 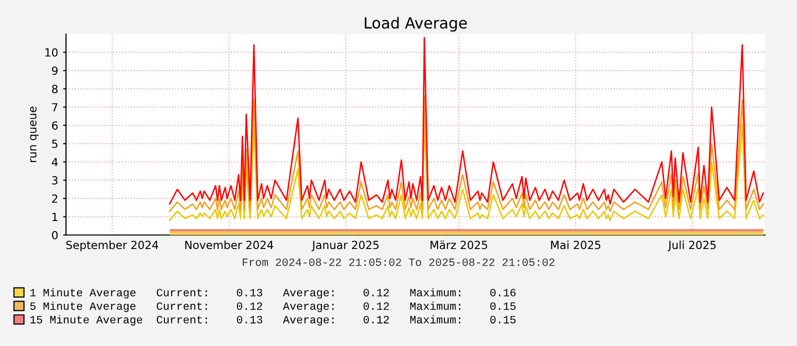 What do you see at coordinates (398, 262) in the screenshot?
I see `text: From 2024-08-22 21:05:02 To 2025-08-22 21:05:02` at bounding box center [398, 262].